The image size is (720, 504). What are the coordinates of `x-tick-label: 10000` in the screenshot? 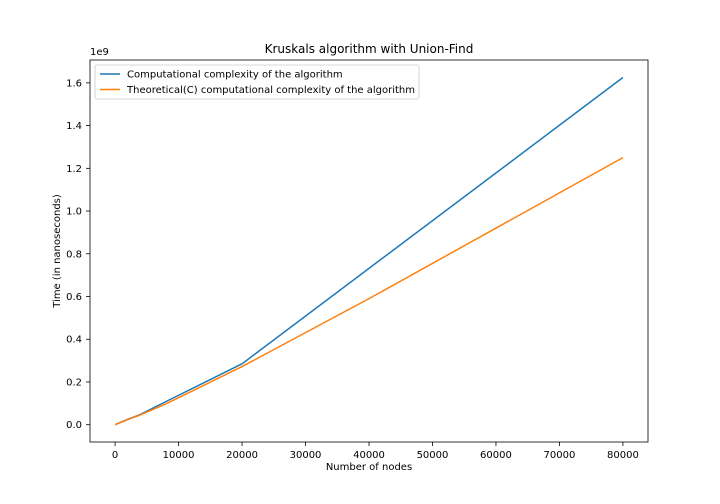 It's located at (179, 455).